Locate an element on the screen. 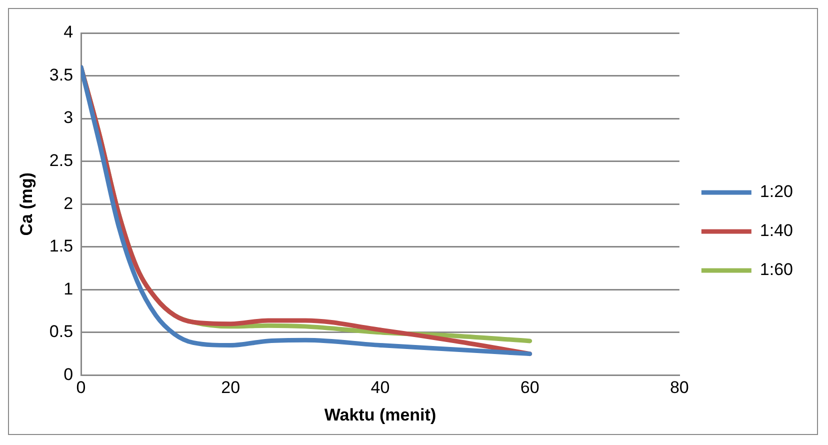 This screenshot has height=445, width=828. legend-label: 1:20 is located at coordinates (777, 192).